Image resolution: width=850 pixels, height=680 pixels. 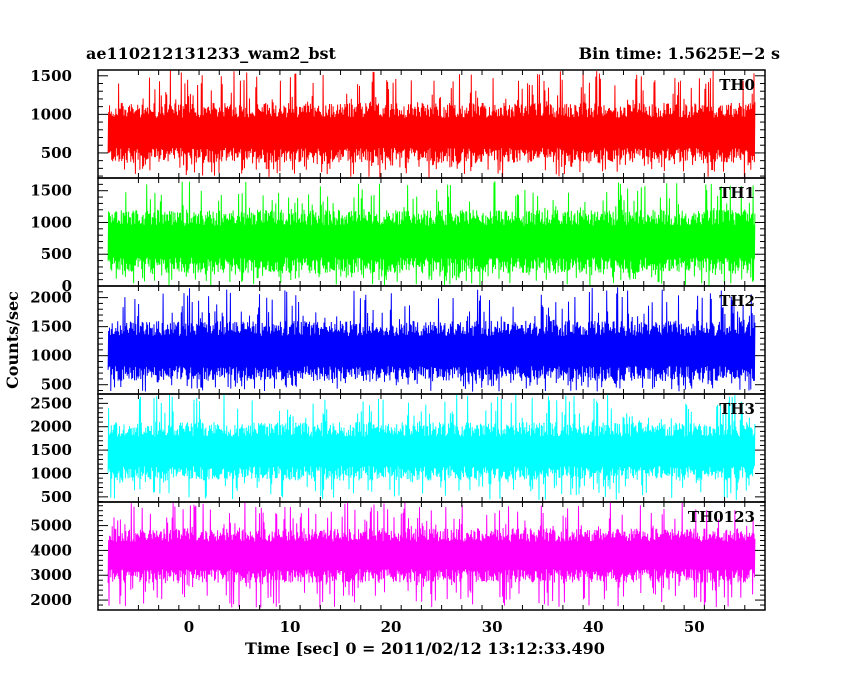 I want to click on series-th3, so click(x=431, y=447).